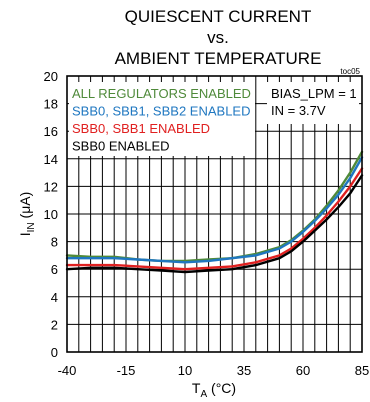 The image size is (370, 402). I want to click on y-tick-label: 18, so click(51, 104).